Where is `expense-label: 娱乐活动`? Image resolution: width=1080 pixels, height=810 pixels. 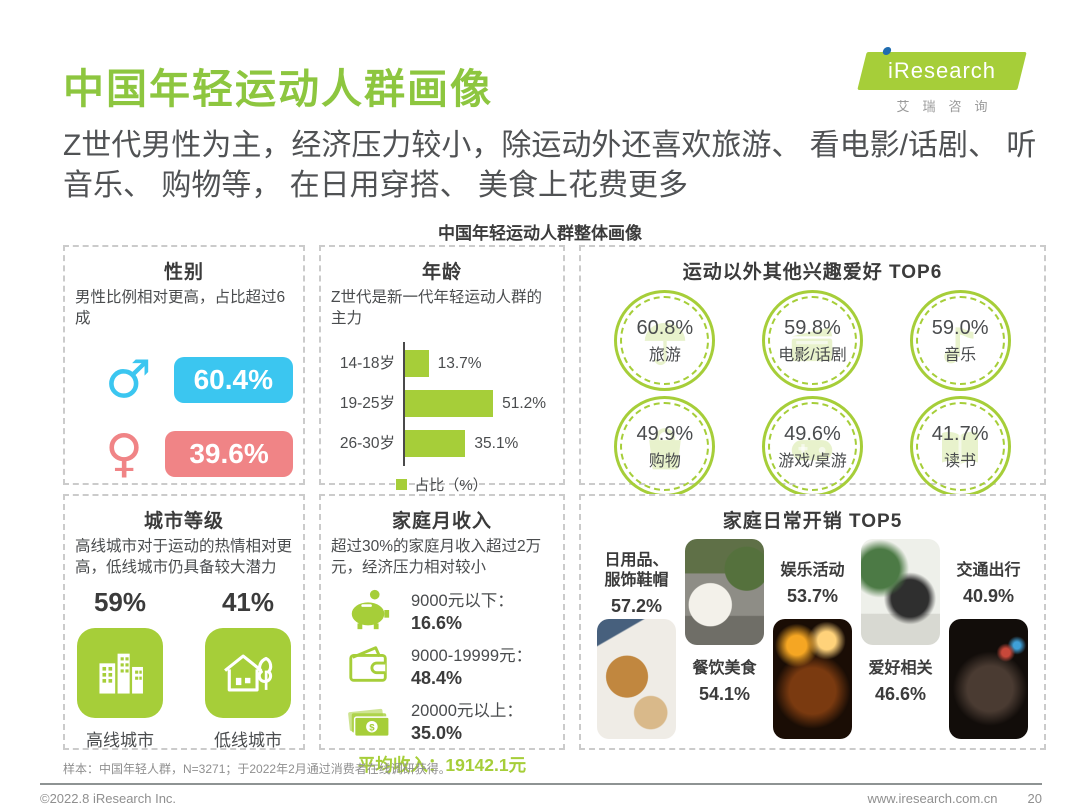 expense-label: 娱乐活动 is located at coordinates (812, 570).